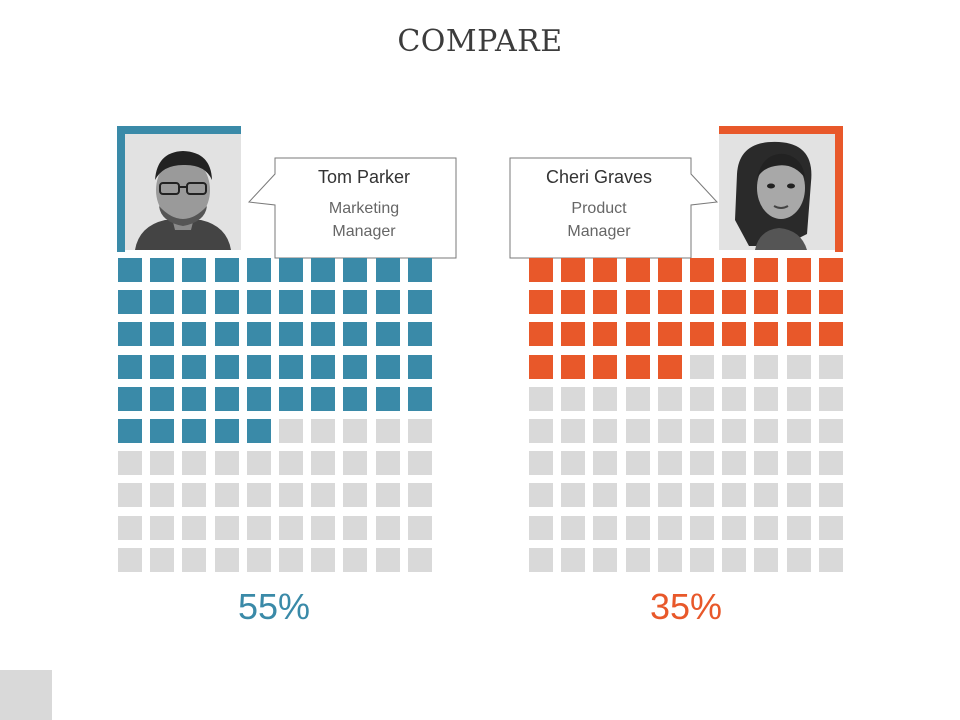  Describe the element at coordinates (275, 415) in the screenshot. I see `waffle-chart-left` at that location.